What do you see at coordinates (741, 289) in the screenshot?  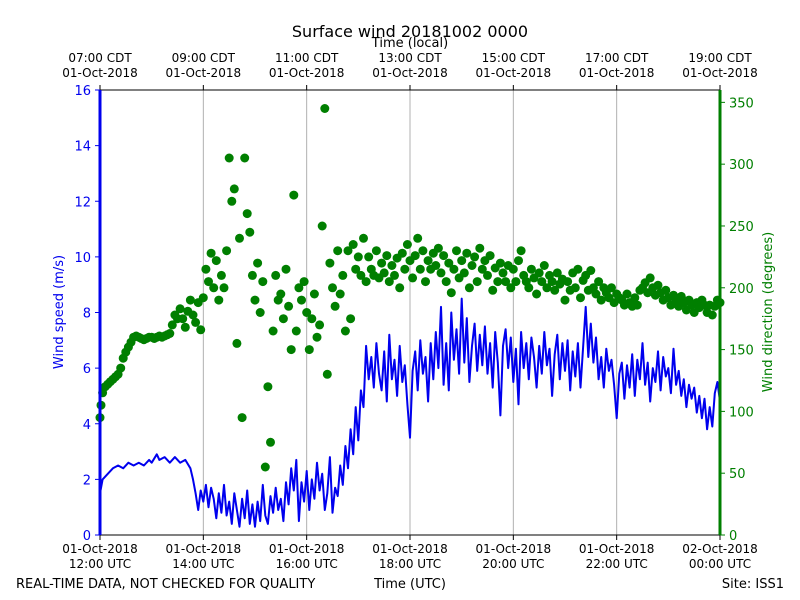 I see `y-tick-label-right: 200` at bounding box center [741, 289].